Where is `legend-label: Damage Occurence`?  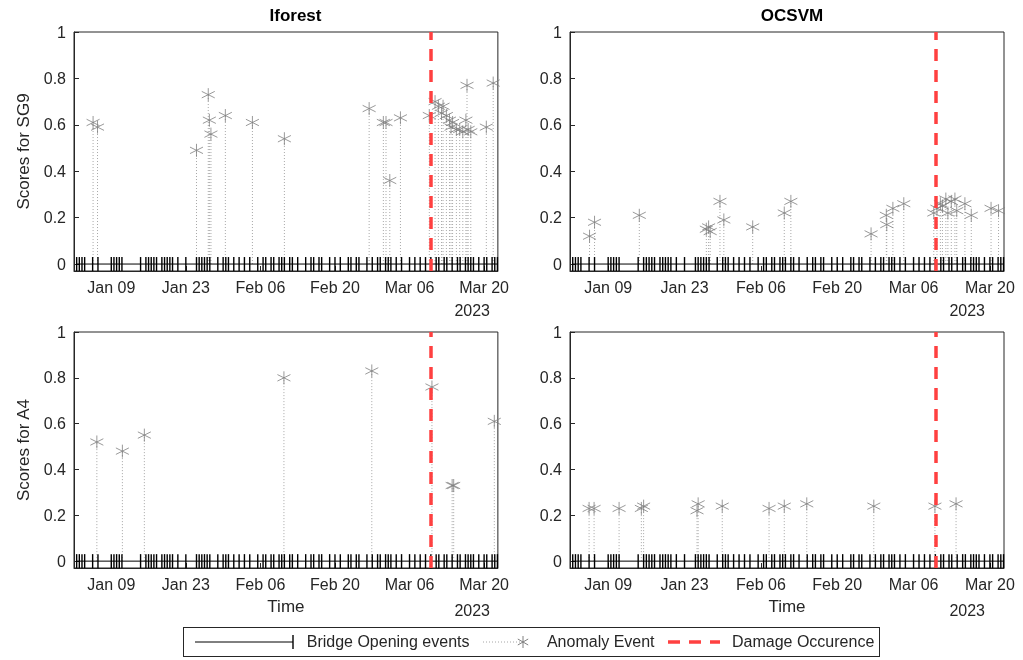
legend-label: Damage Occurence is located at coordinates (803, 642).